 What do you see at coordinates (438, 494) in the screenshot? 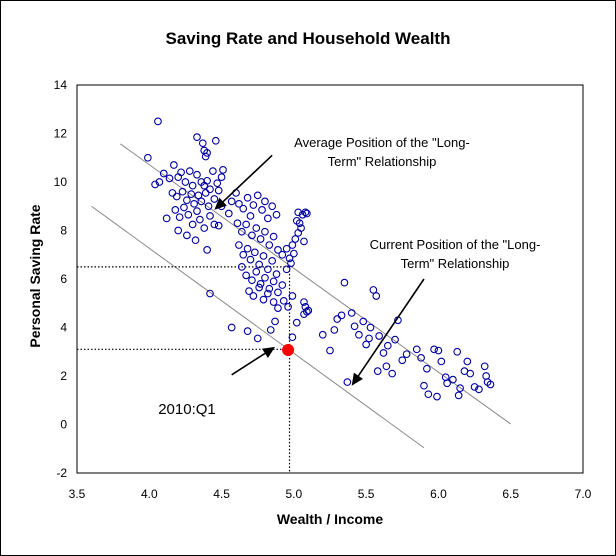
I see `x-tick-label: 6.0` at bounding box center [438, 494].